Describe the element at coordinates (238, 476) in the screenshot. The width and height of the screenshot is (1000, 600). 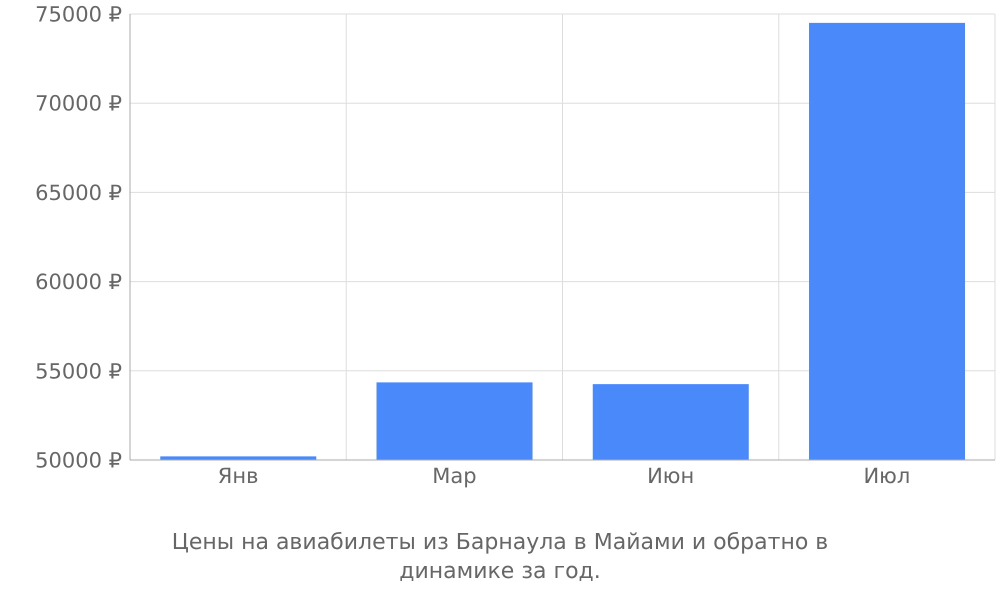
I see `x-tick-label: Янв` at that location.